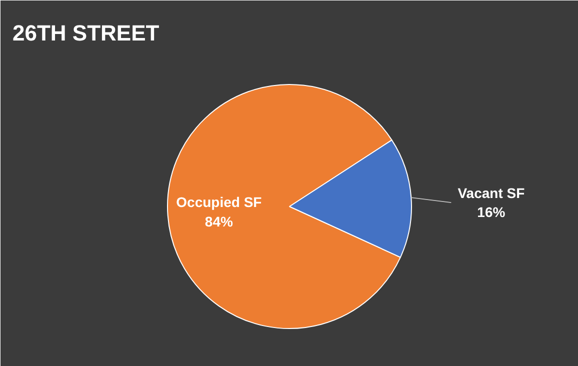  What do you see at coordinates (219, 221) in the screenshot?
I see `data-label: 84%` at bounding box center [219, 221].